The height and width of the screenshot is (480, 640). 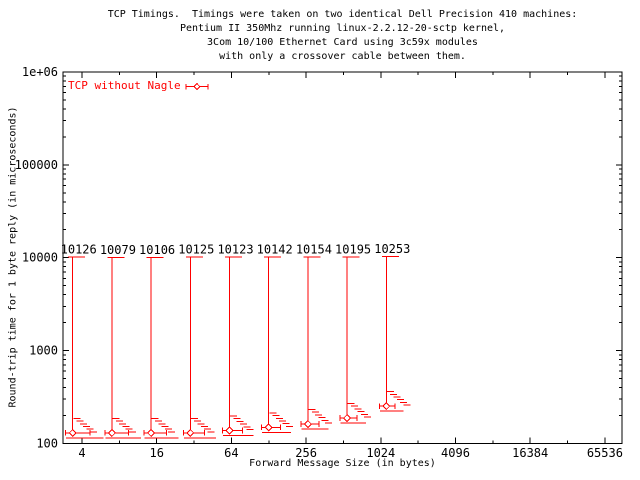 What do you see at coordinates (530, 453) in the screenshot?
I see `x-tick-label: 16384` at bounding box center [530, 453].